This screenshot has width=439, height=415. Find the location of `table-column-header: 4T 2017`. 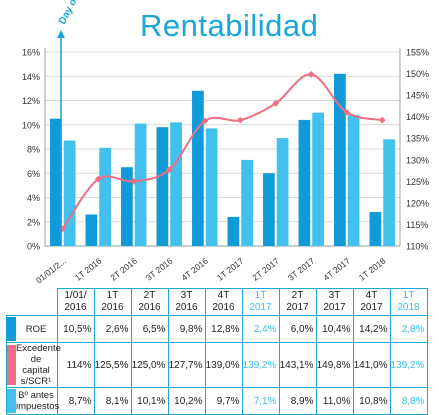

table-column-header: 4T 2017 is located at coordinates (371, 302).